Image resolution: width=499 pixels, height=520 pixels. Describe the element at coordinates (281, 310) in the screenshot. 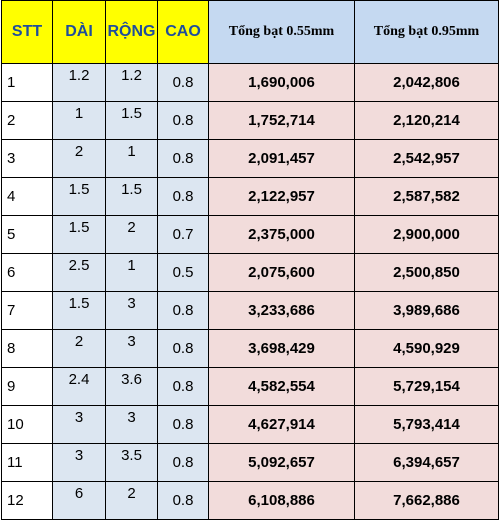

I see `cell-tong-bat-055: 3,233,686` at that location.